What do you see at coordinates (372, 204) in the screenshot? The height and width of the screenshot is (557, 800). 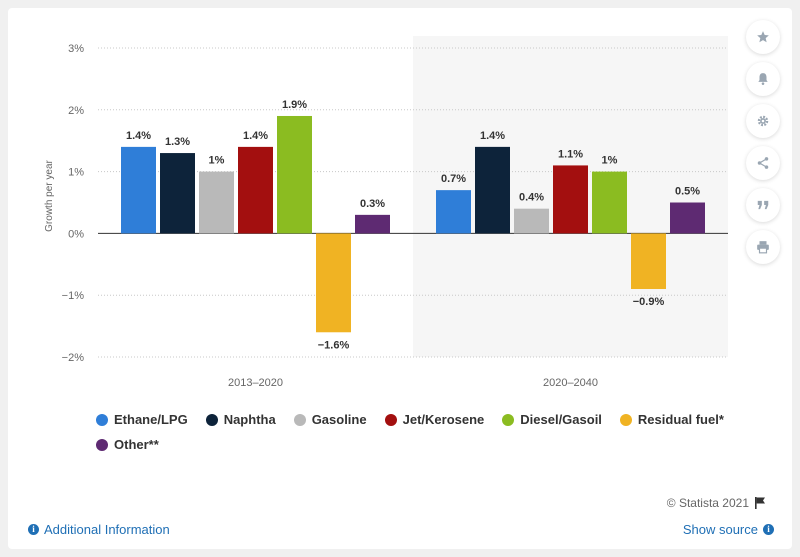 I see `data-label: 0.3%` at bounding box center [372, 204].